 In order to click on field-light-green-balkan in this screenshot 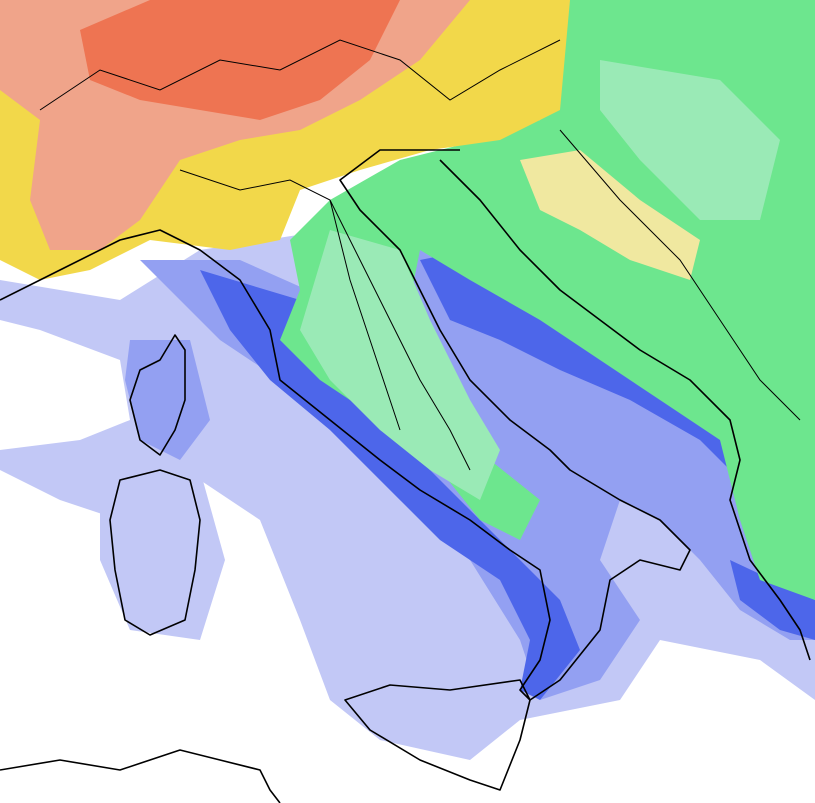, I will do `click(690, 140)`.